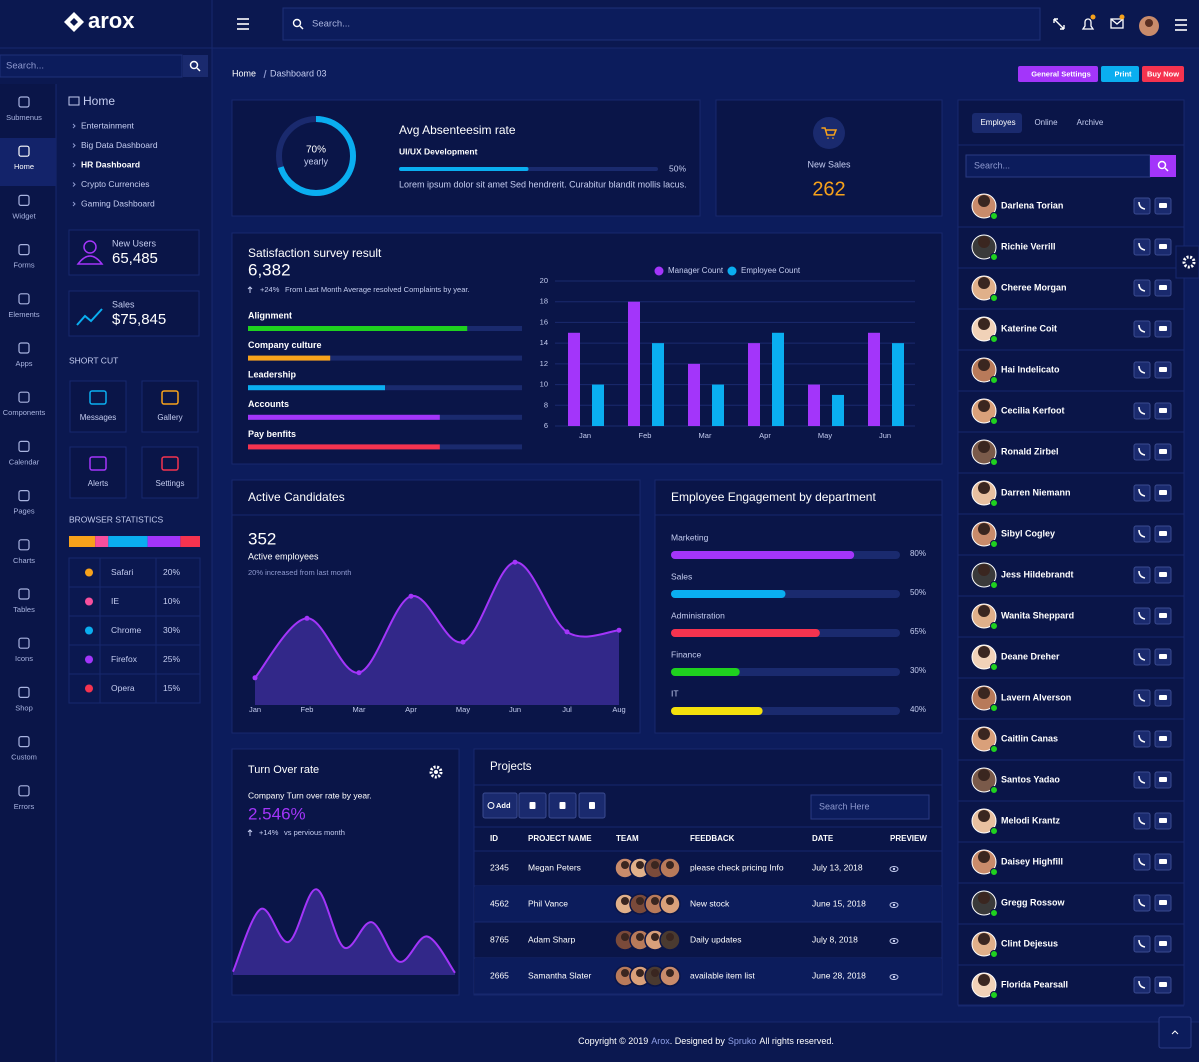 This screenshot has width=1199, height=1062. Describe the element at coordinates (24, 215) in the screenshot. I see `nav-item: Widget` at that location.